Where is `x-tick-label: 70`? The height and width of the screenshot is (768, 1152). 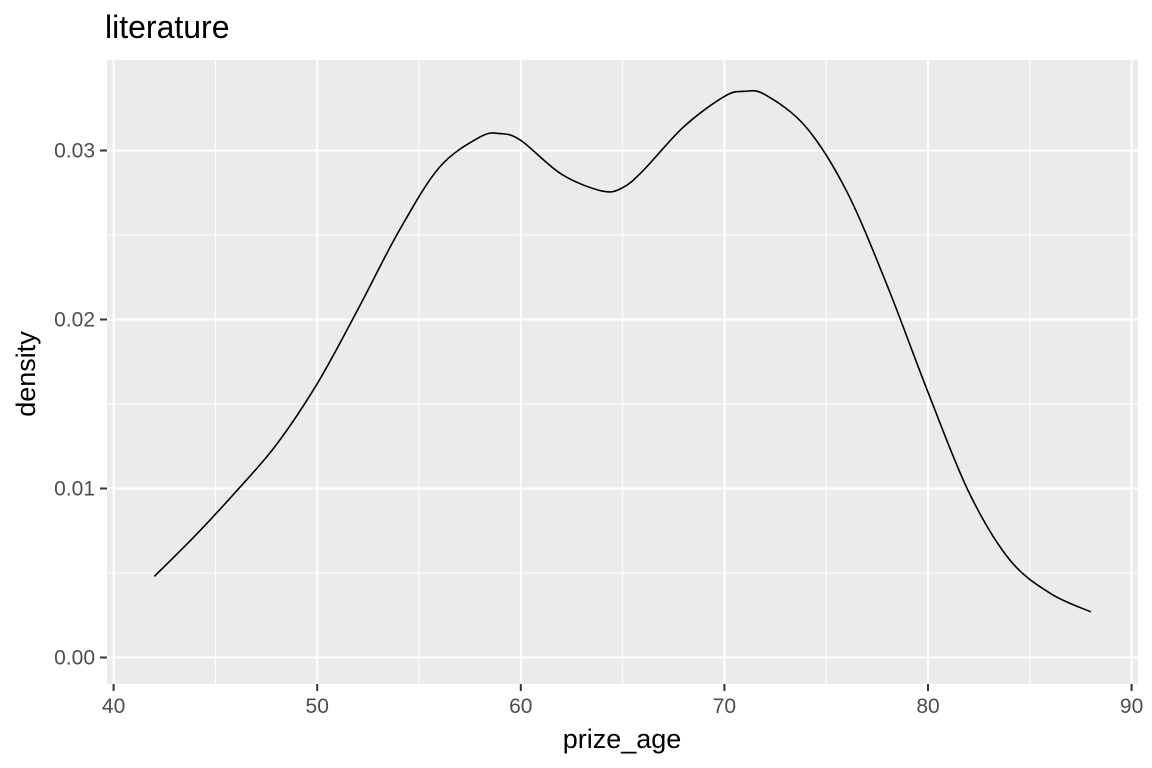
x-tick-label: 70 is located at coordinates (724, 706).